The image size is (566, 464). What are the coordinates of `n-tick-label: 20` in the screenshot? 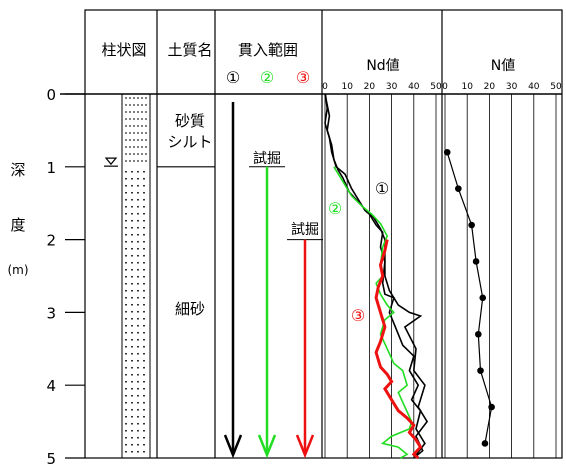 It's located at (490, 87).